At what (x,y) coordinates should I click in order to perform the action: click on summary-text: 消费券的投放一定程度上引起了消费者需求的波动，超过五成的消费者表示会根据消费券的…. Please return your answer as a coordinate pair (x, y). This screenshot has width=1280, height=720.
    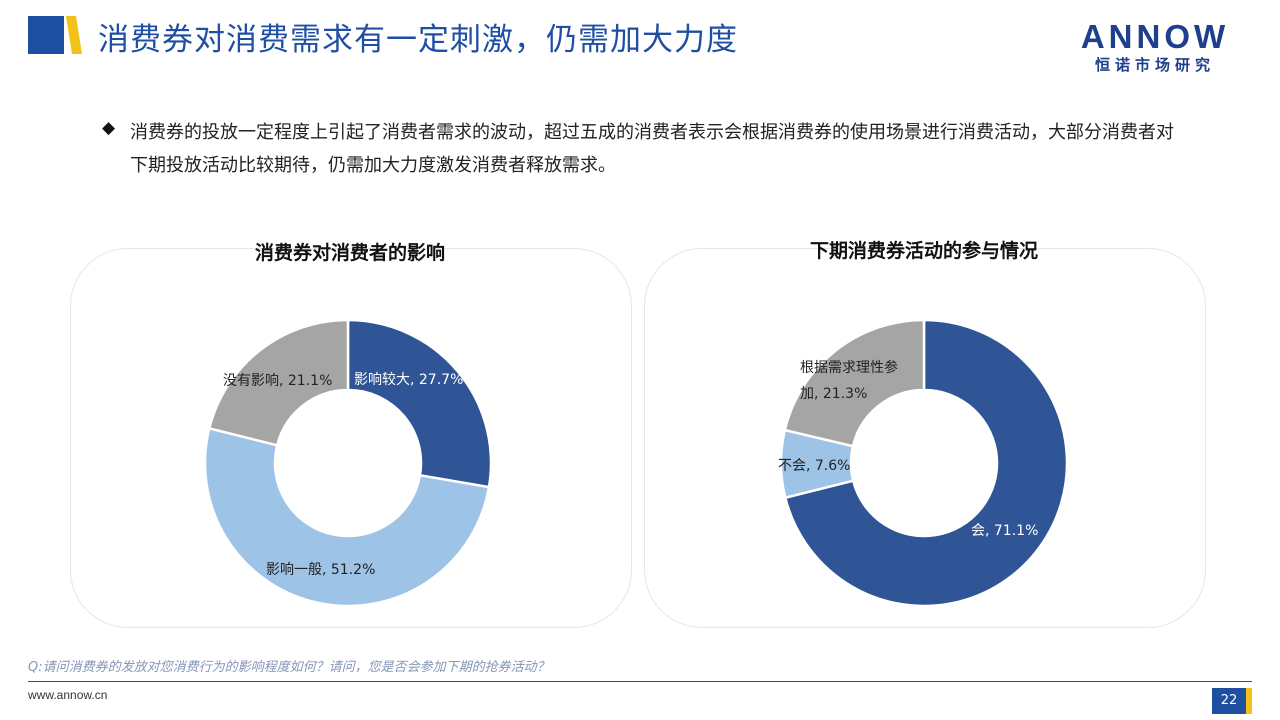
    Looking at the image, I should click on (652, 149).